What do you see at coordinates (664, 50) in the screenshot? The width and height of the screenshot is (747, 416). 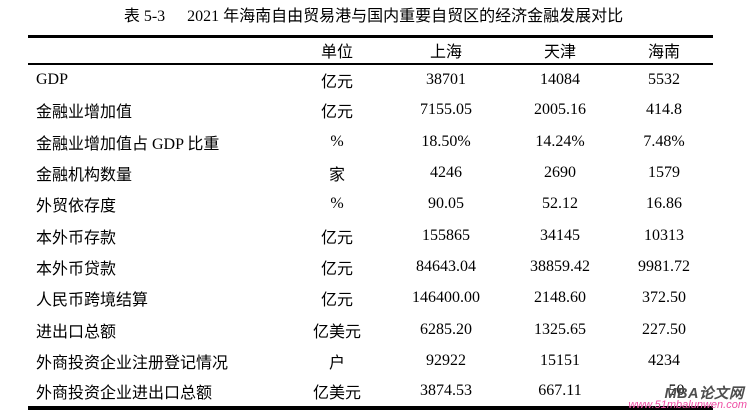 I see `header-hainan: 海南` at bounding box center [664, 50].